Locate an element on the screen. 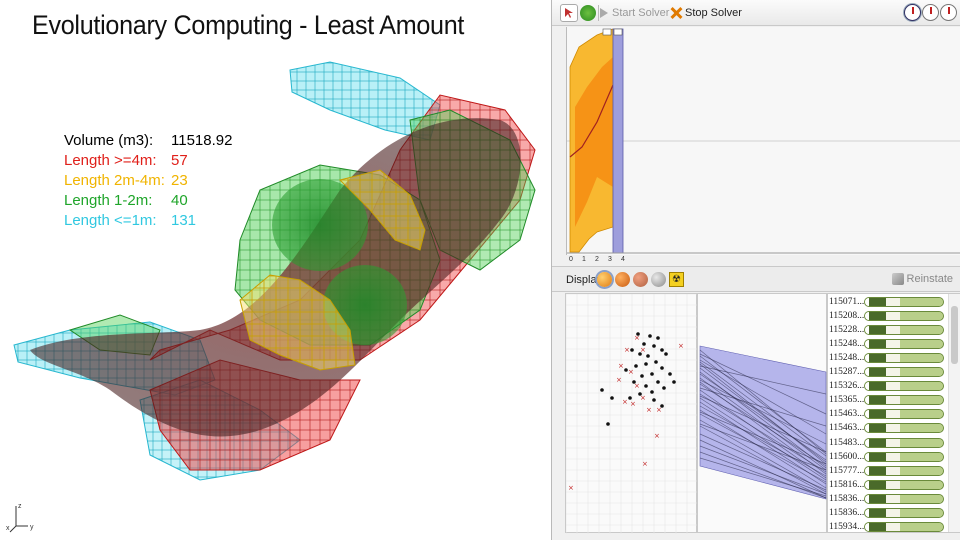 Image resolution: width=960 pixels, height=540 pixels. display-bar: Display ☢ Reinstate is located at coordinates (756, 279).